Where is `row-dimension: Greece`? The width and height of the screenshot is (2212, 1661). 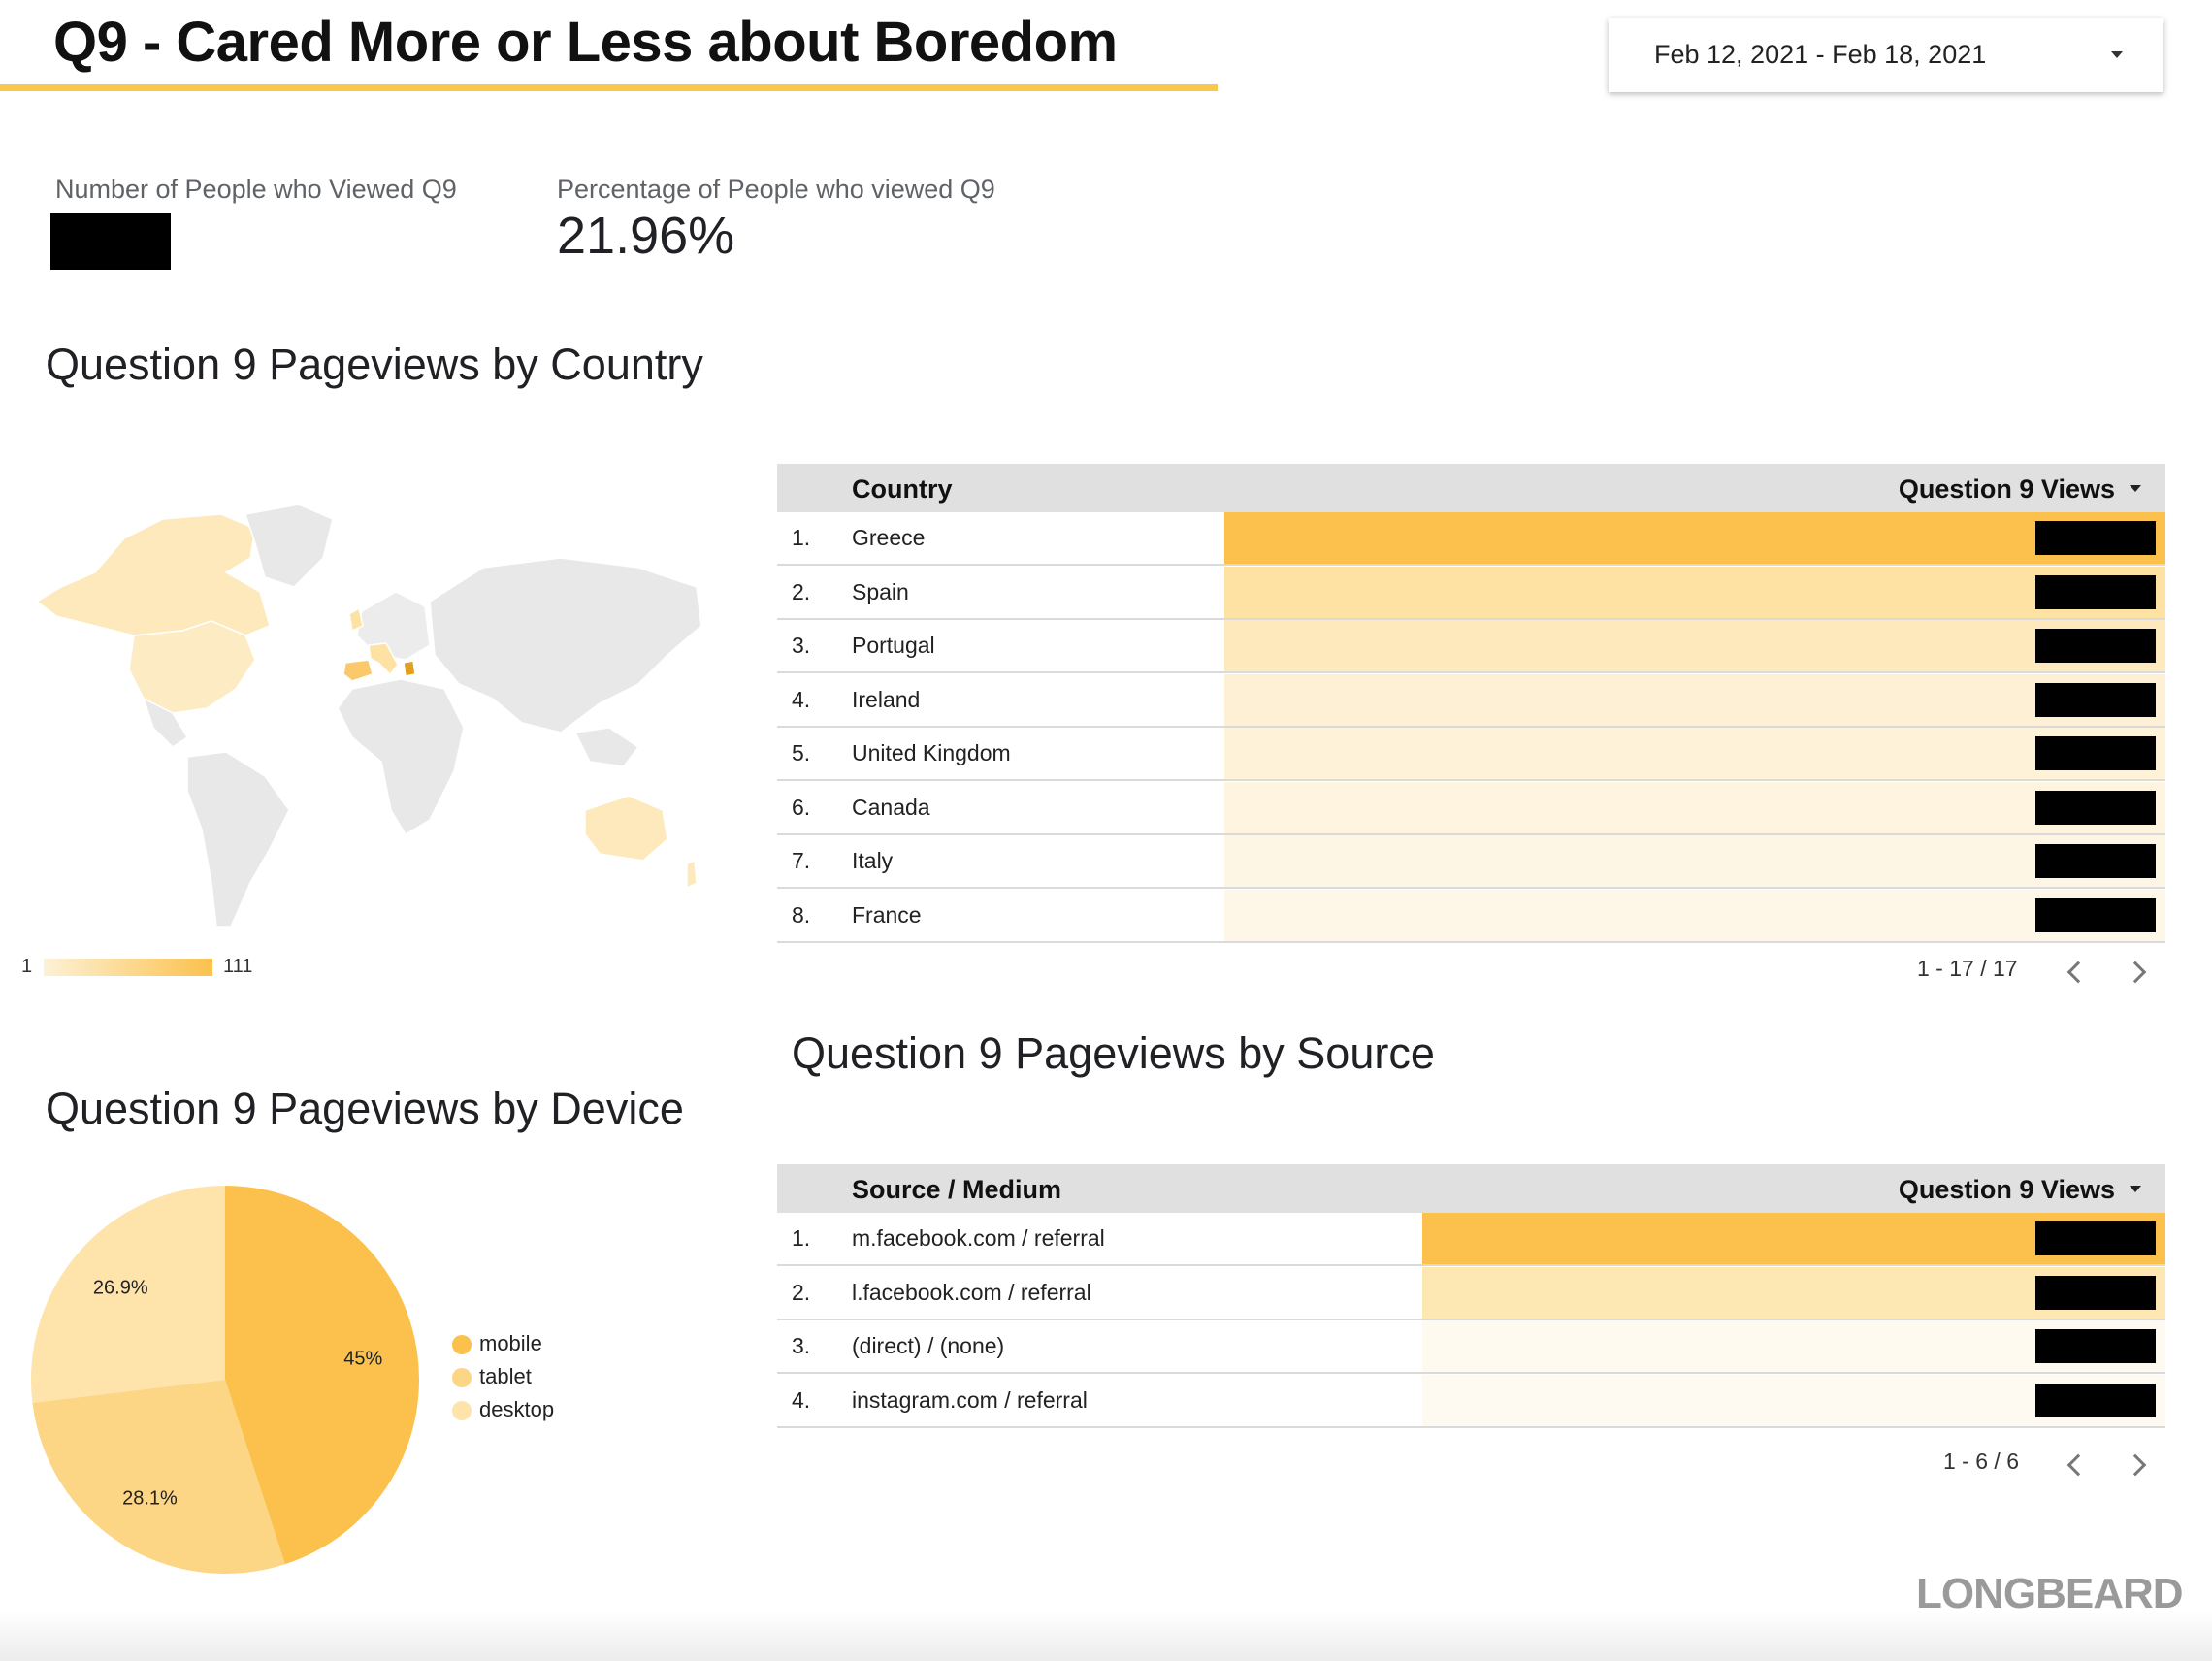
row-dimension: Greece is located at coordinates (889, 537).